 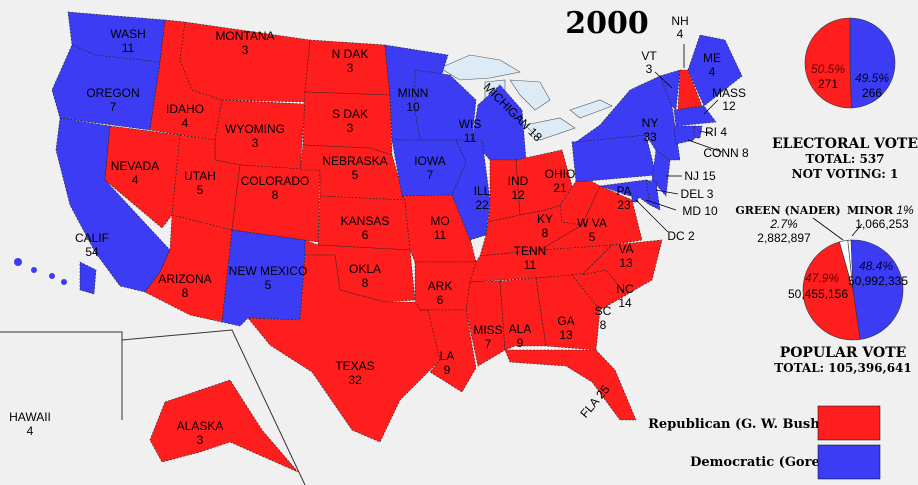 I want to click on popular-vote-pie, so click(x=853, y=290).